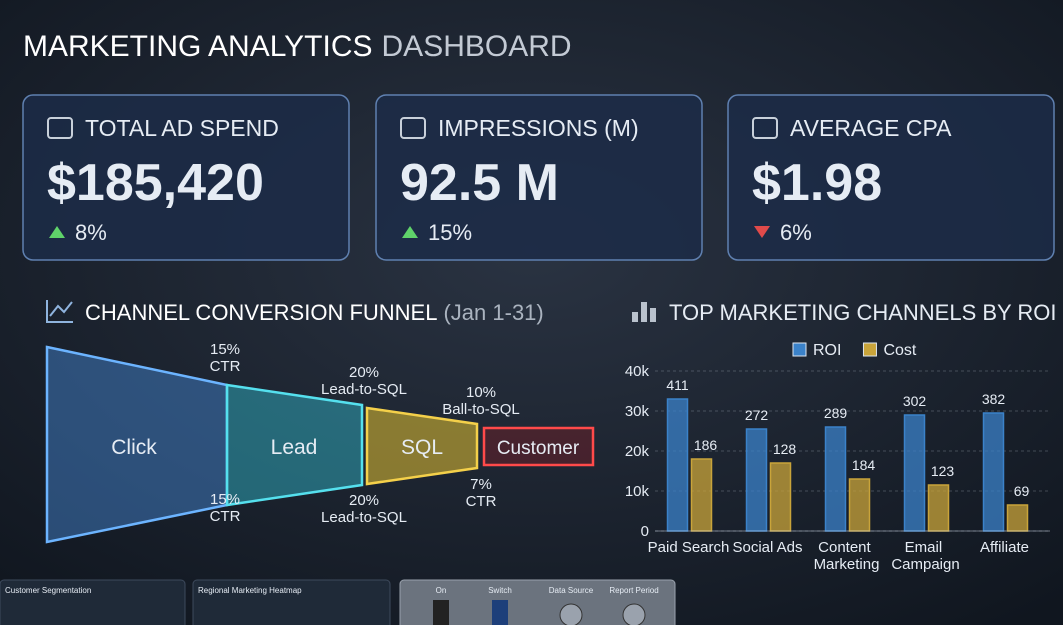 The image size is (1063, 625). I want to click on x-tick-label: Affiliate, so click(1004, 547).